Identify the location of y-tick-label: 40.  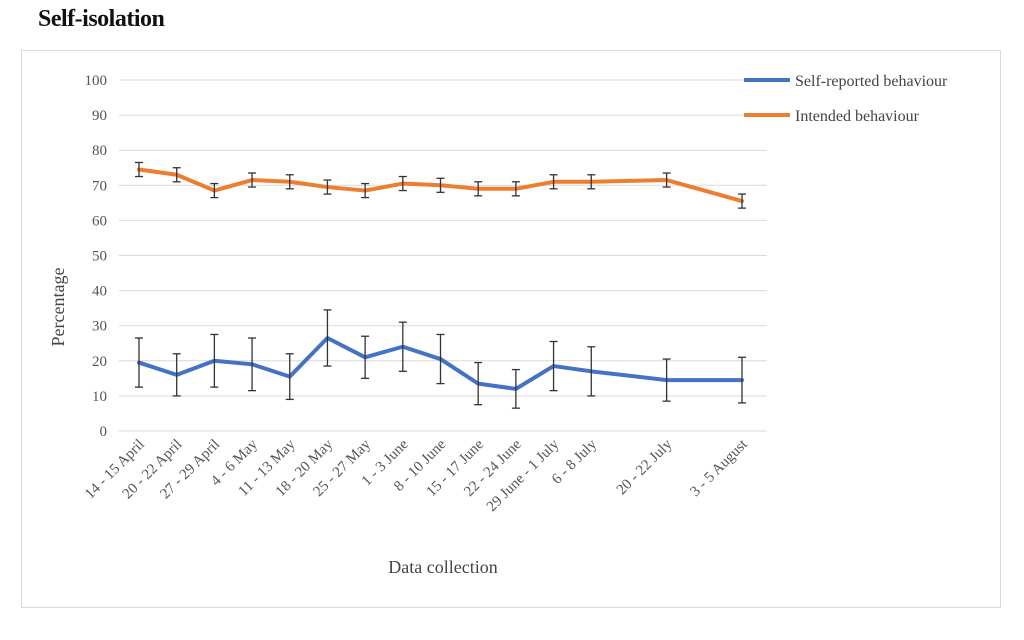
(99, 292).